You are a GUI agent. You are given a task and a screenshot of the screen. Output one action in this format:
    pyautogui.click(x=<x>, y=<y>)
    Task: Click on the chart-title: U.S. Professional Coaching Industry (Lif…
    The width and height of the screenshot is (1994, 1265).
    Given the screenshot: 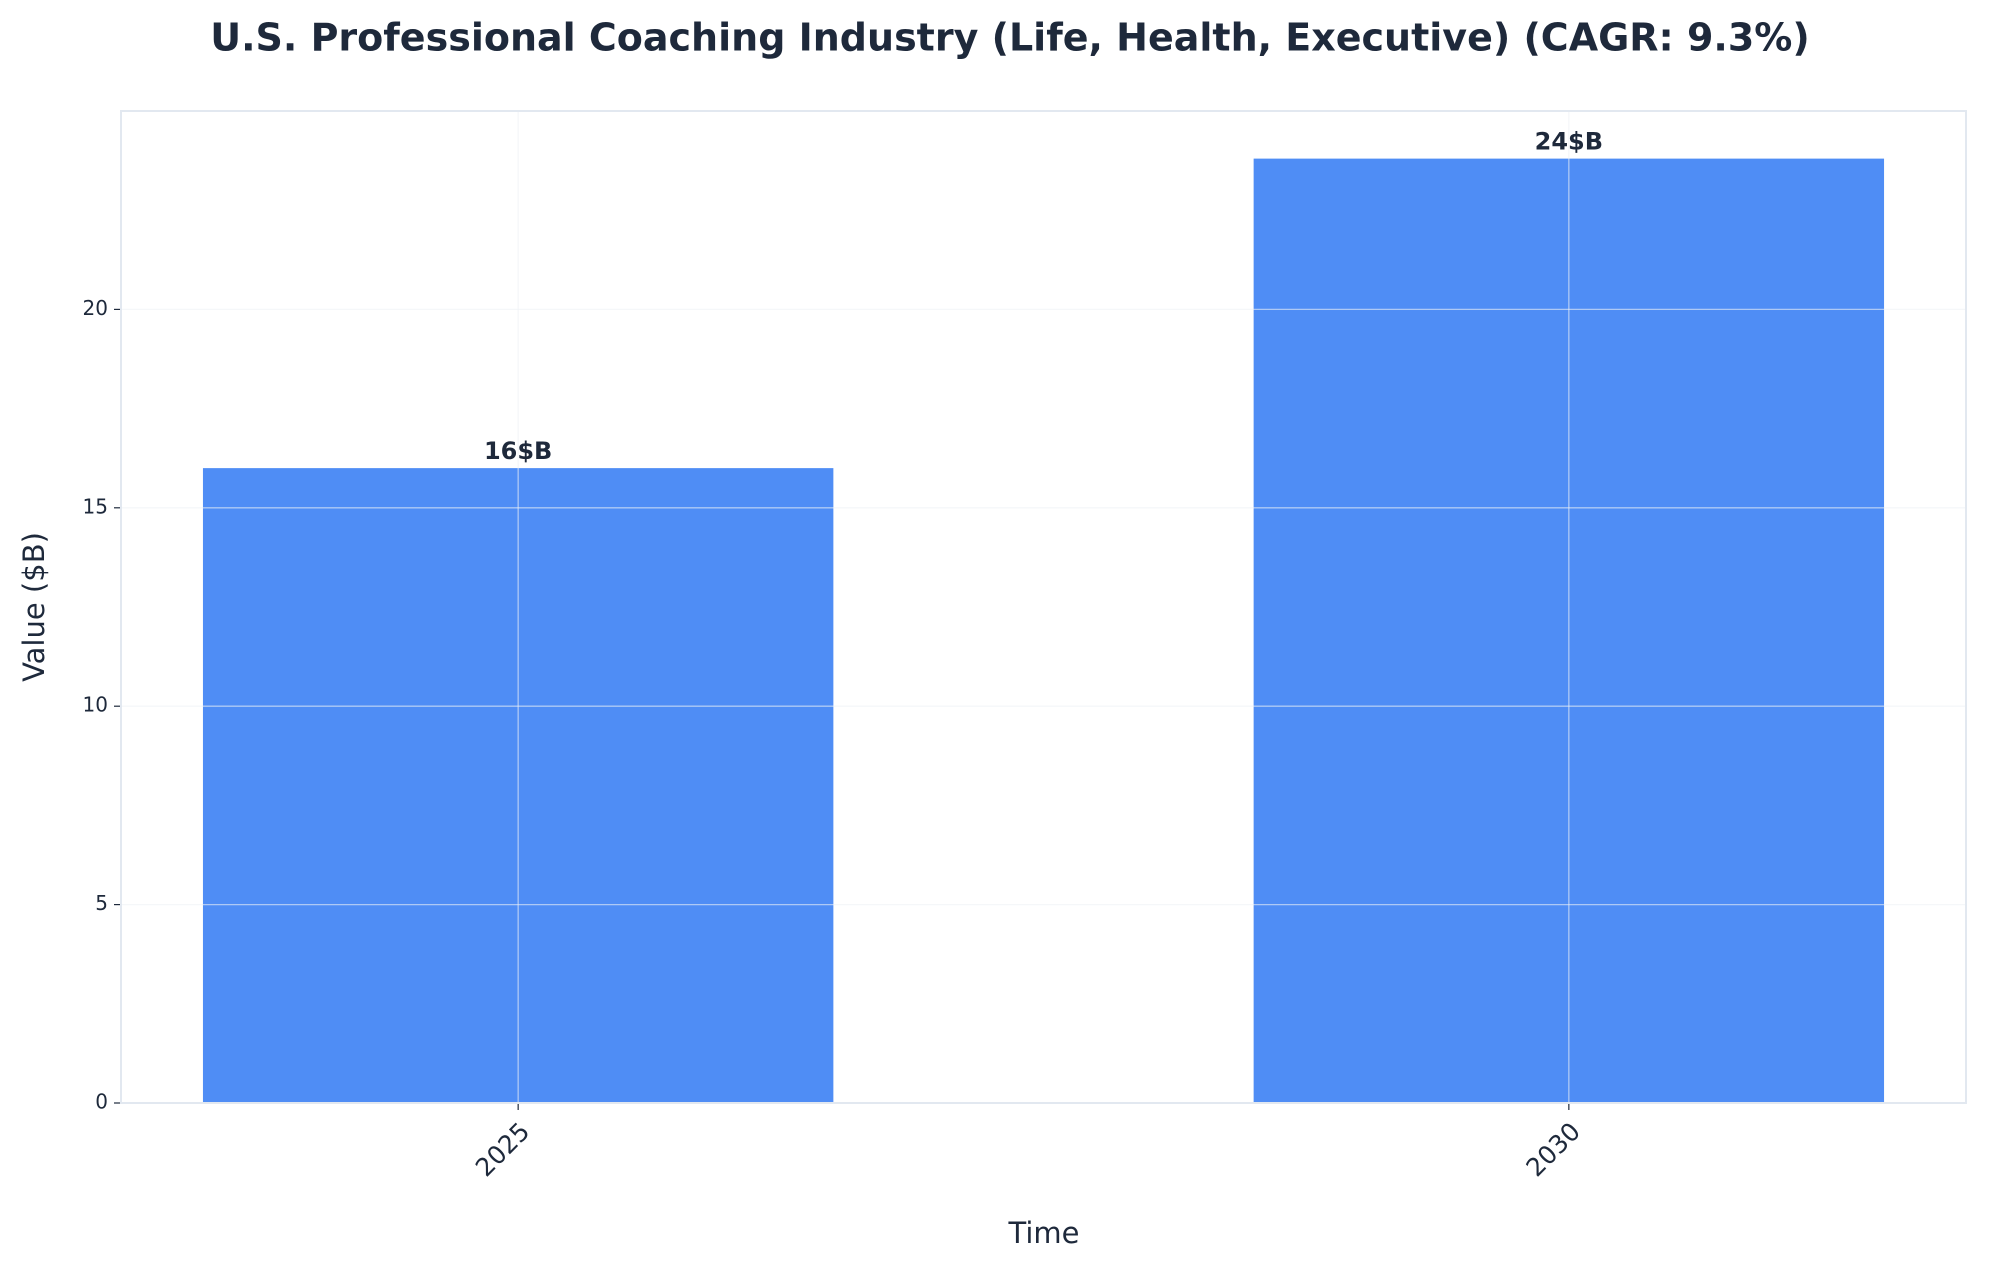 What is the action you would take?
    pyautogui.click(x=1010, y=38)
    